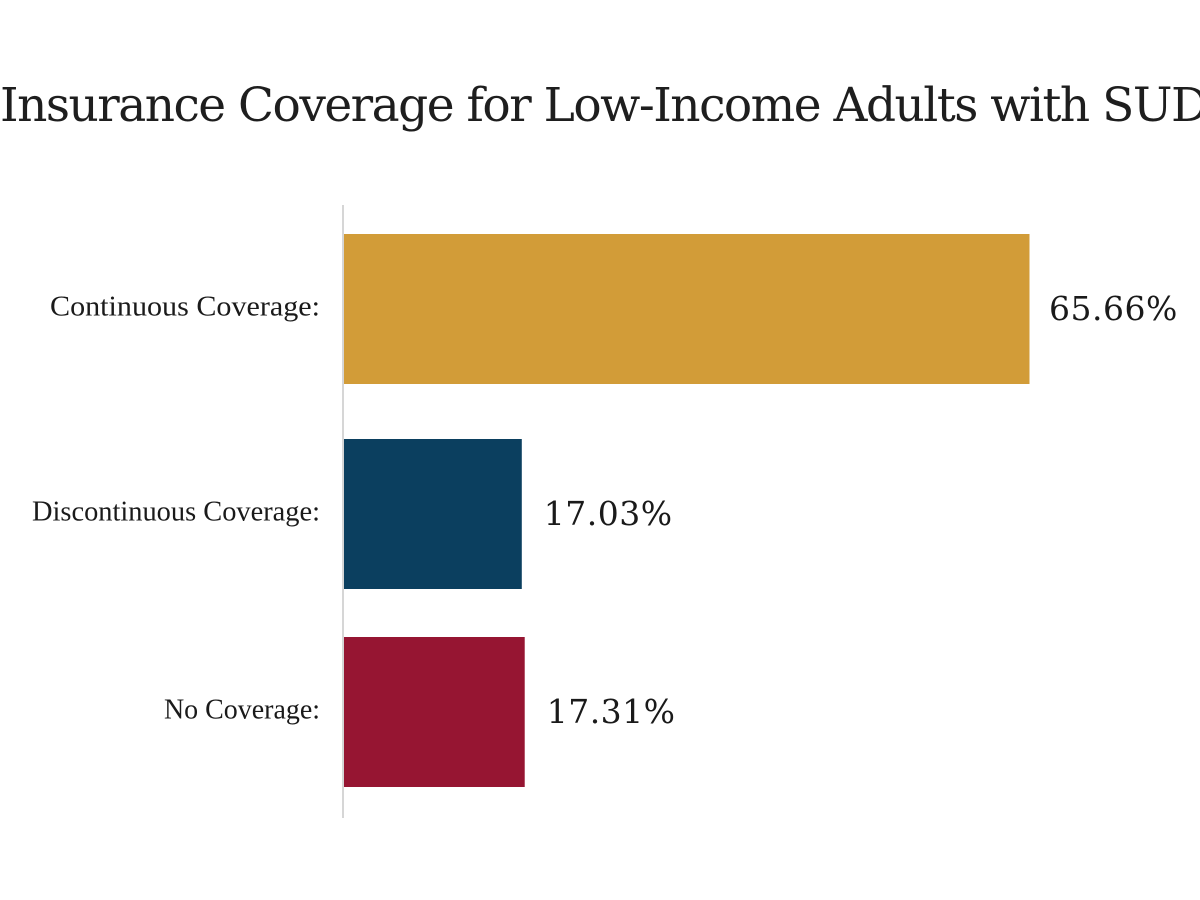 The width and height of the screenshot is (1200, 900). I want to click on category-label: No Coverage:, so click(242, 710).